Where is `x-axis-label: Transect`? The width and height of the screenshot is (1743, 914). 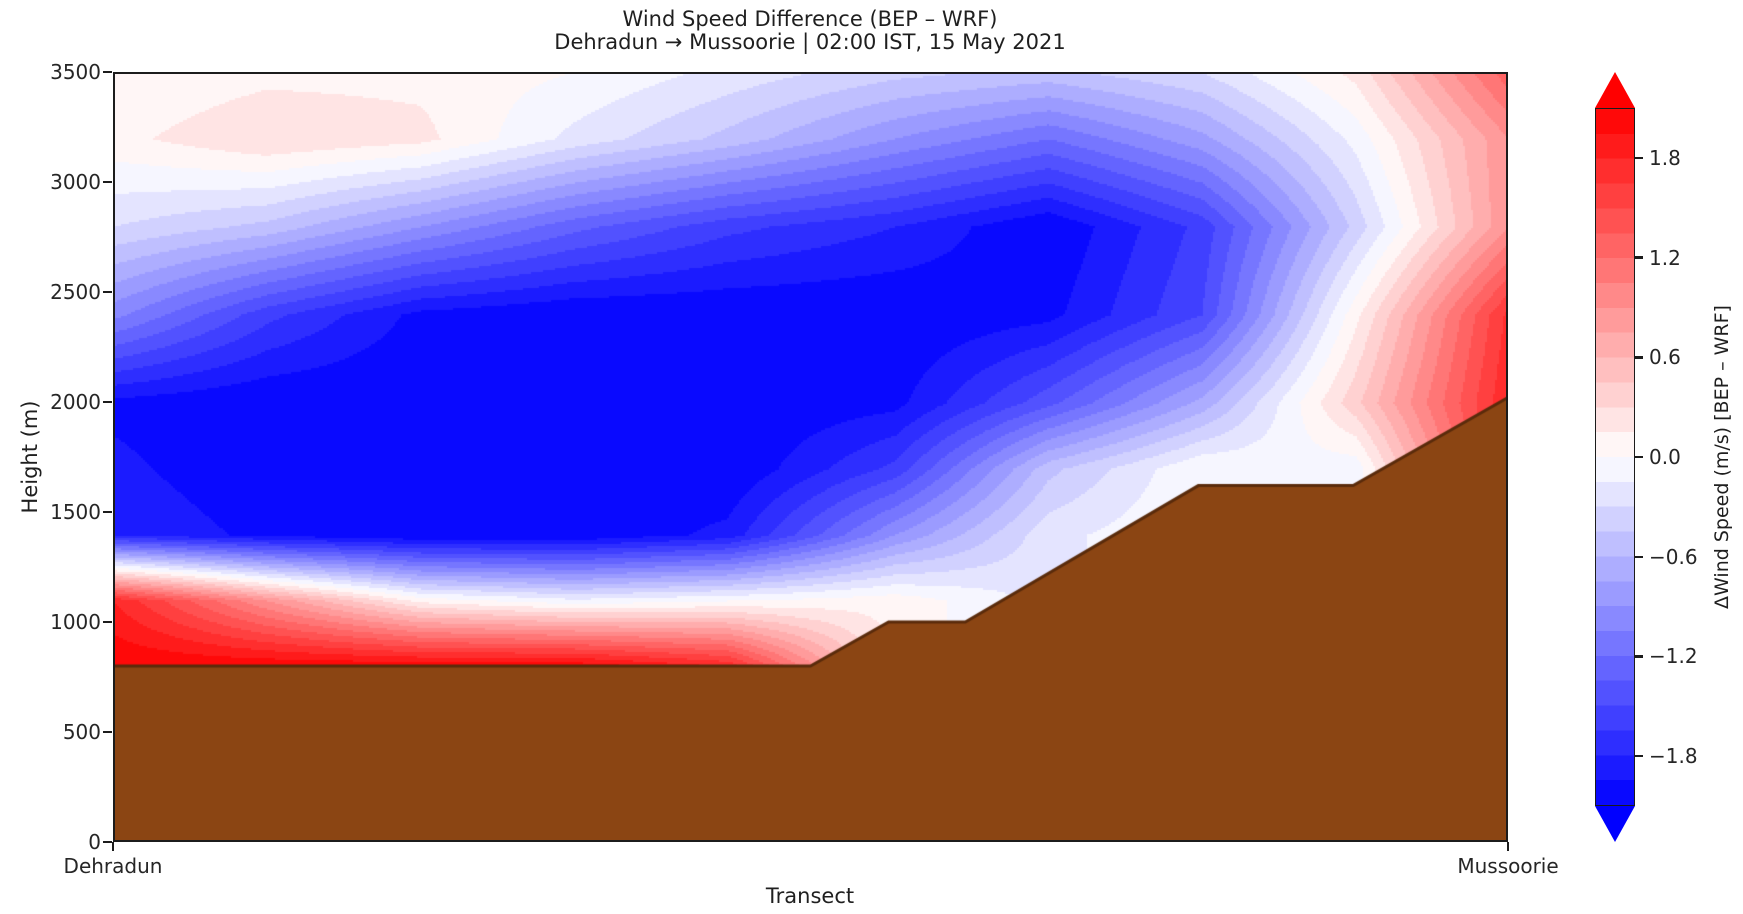
x-axis-label: Transect is located at coordinates (810, 896).